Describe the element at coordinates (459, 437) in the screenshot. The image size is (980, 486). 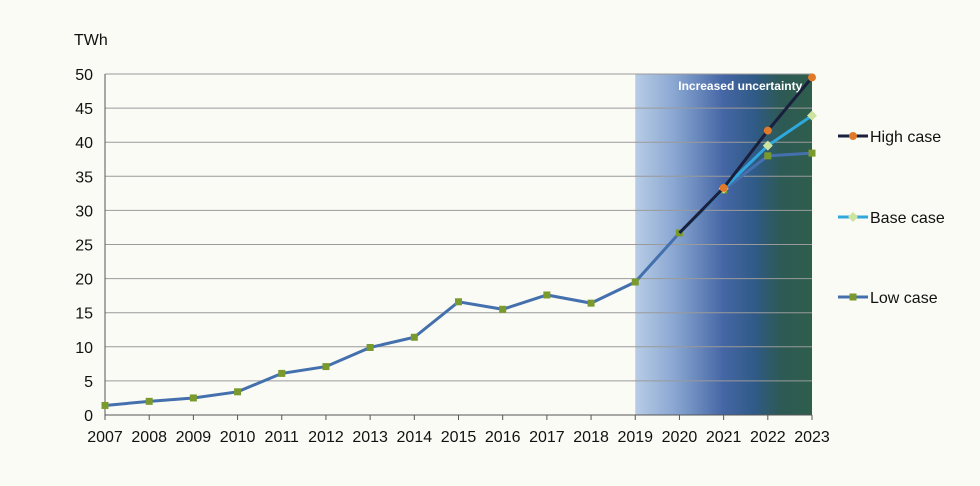
I see `x-tick-label: 2015` at that location.